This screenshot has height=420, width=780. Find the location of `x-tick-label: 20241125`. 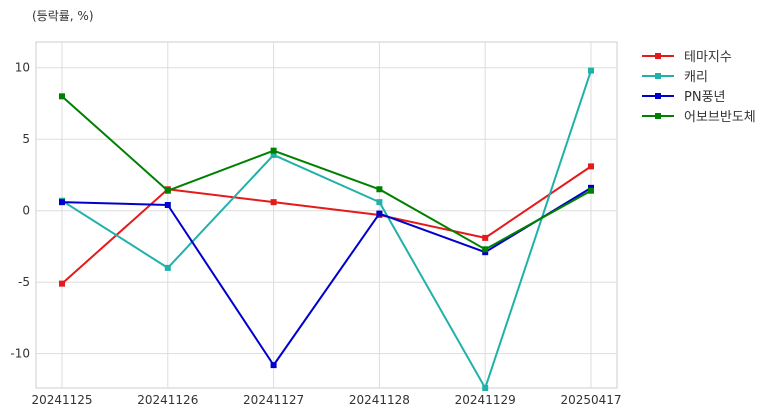

x-tick-label: 20241125 is located at coordinates (61, 400).